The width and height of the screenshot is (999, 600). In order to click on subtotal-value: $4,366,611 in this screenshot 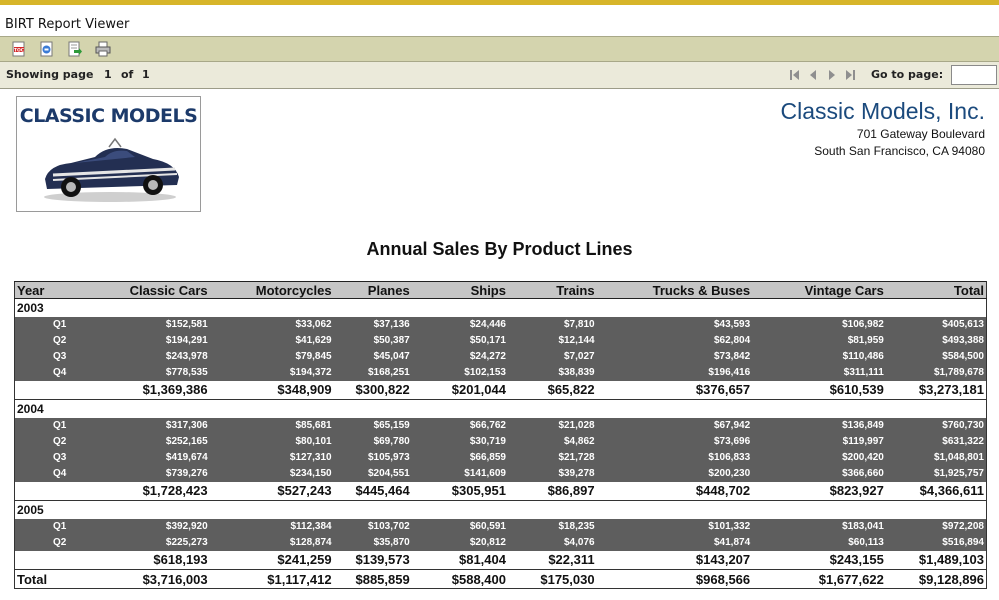, I will do `click(936, 491)`.